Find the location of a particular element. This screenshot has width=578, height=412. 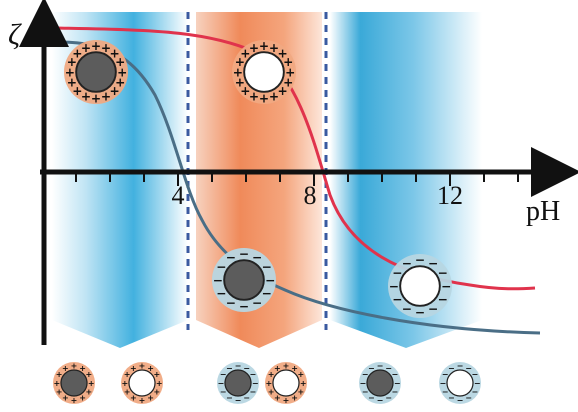

y-axis-label: ζ is located at coordinates (15, 34).